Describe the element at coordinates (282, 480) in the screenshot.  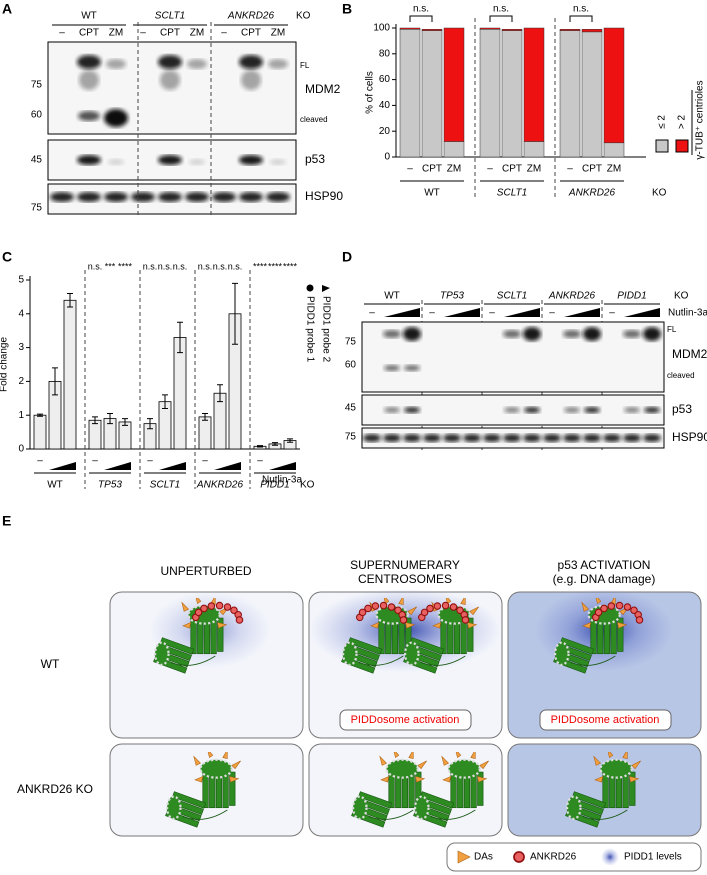
I see `treatment-label: Nutlin-3a` at that location.